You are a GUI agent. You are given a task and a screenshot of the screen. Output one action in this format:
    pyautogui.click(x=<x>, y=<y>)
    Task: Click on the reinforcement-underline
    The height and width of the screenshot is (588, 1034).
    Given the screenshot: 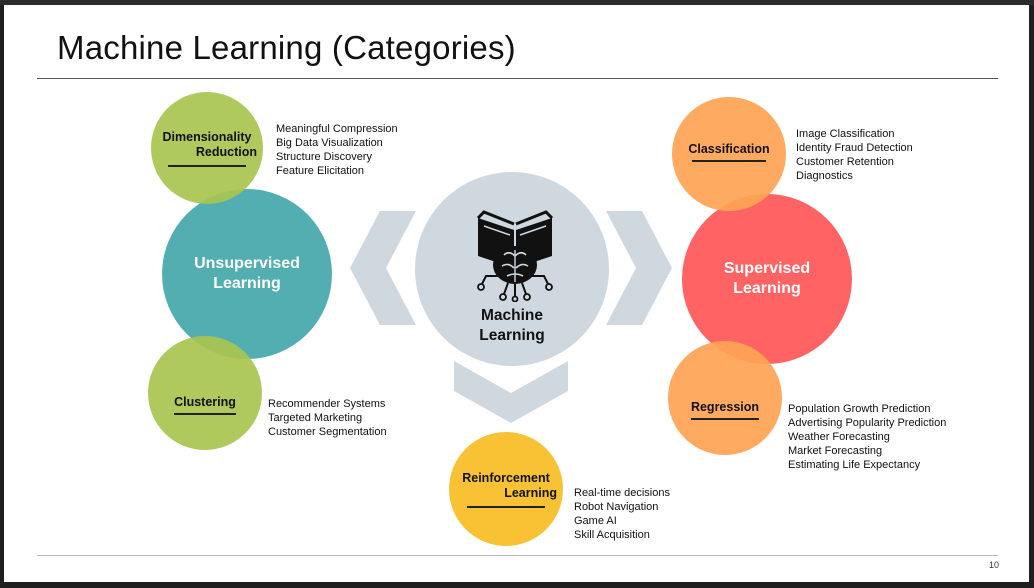 What is the action you would take?
    pyautogui.click(x=506, y=506)
    